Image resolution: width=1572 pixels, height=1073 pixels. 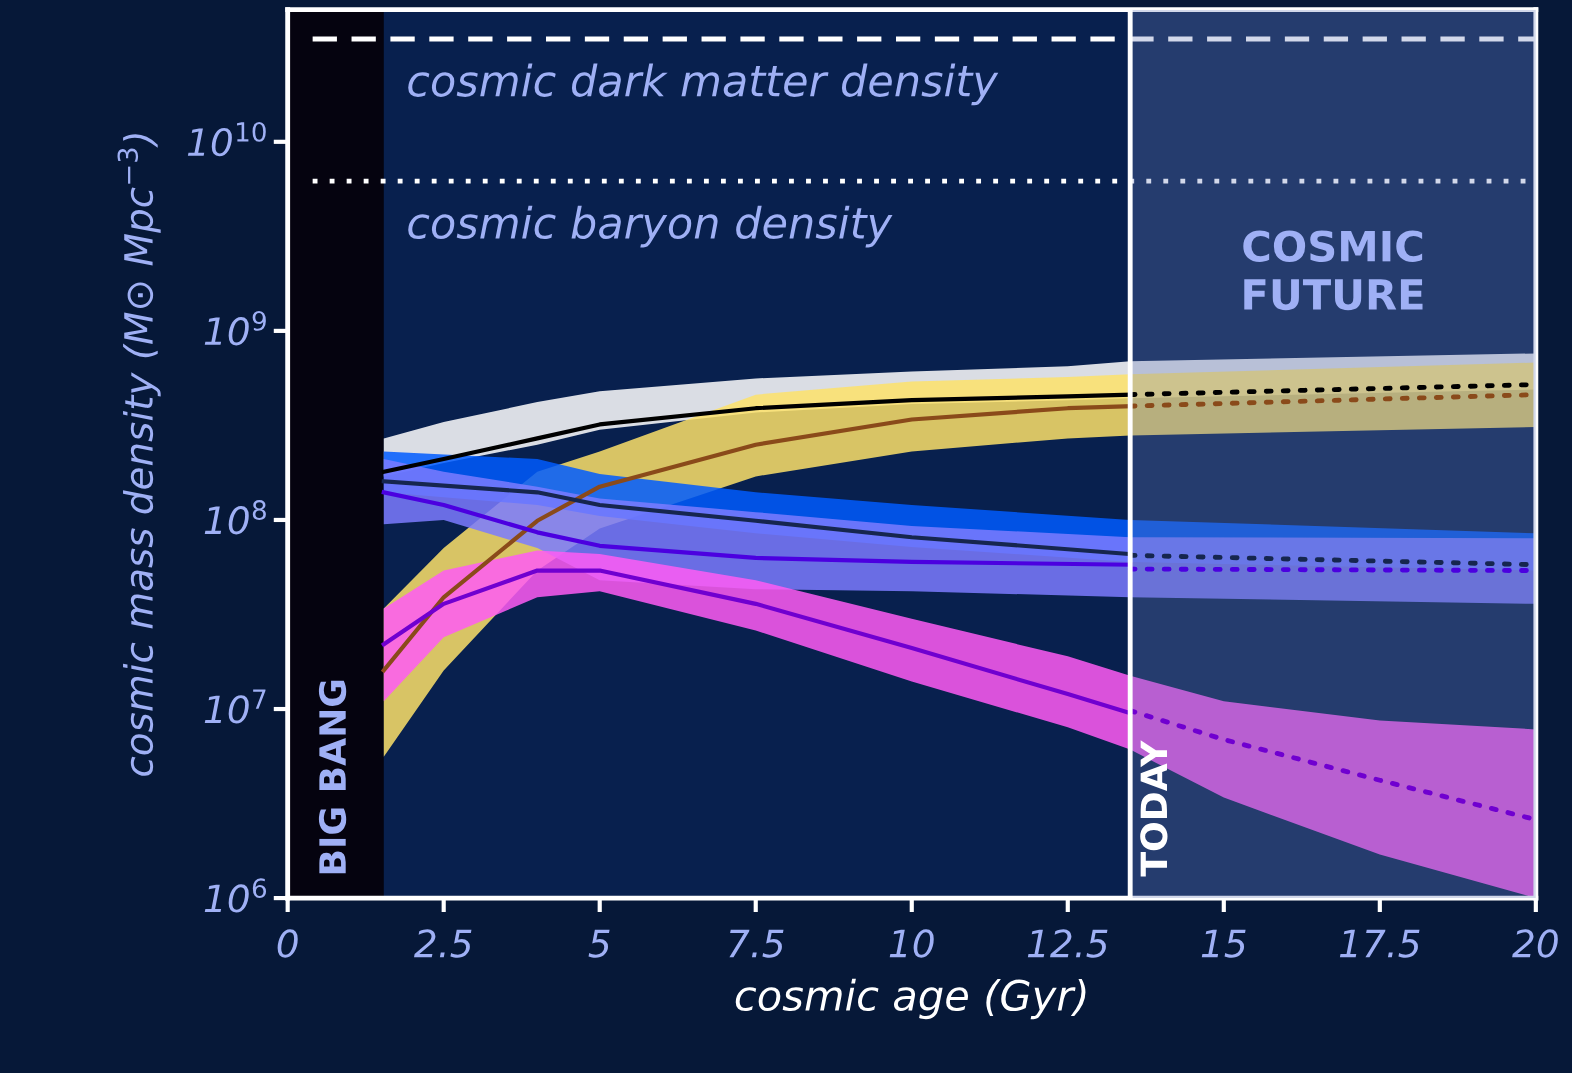 What do you see at coordinates (1379, 943) in the screenshot?
I see `x-tick-label: 17.5` at bounding box center [1379, 943].